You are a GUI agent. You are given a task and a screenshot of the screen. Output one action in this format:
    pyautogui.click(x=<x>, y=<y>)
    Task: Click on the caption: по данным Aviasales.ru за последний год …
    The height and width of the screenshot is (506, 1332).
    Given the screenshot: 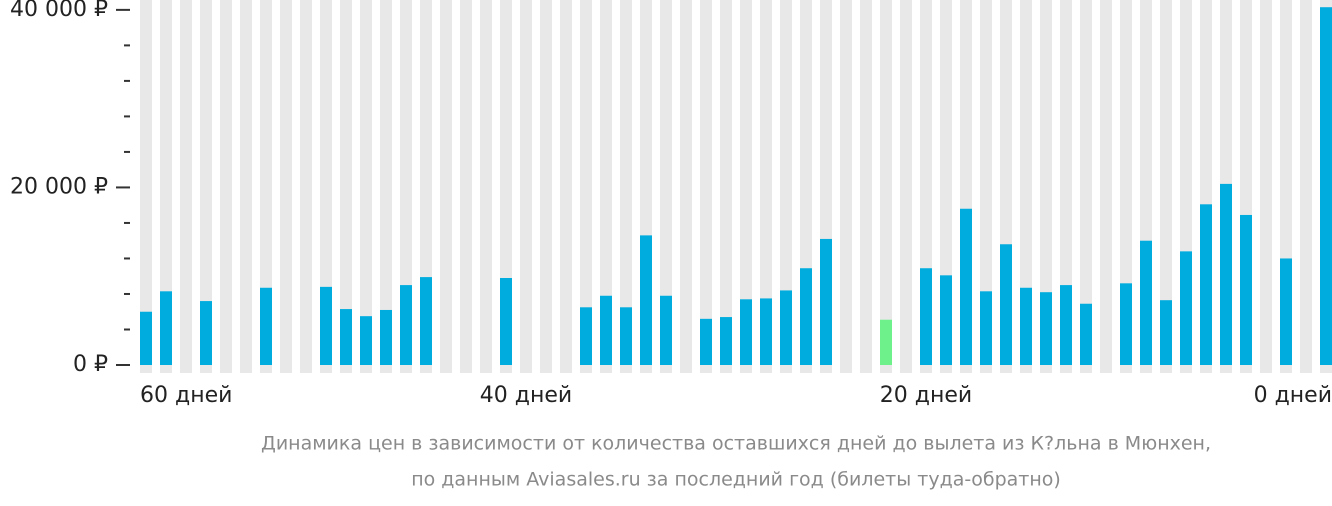 What is the action you would take?
    pyautogui.click(x=736, y=480)
    